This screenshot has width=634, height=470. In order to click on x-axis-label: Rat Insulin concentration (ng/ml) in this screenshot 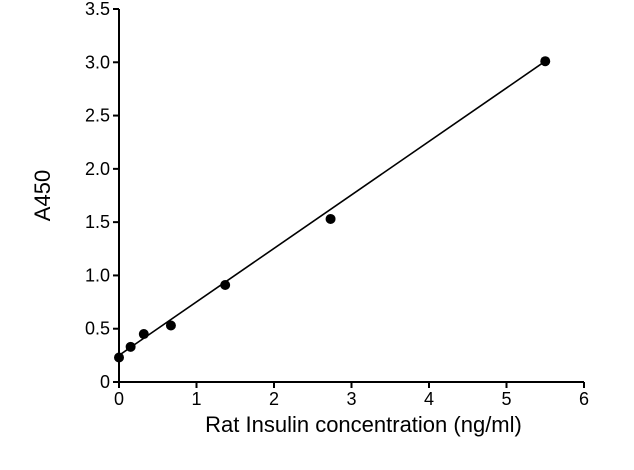, I will do `click(363, 424)`.